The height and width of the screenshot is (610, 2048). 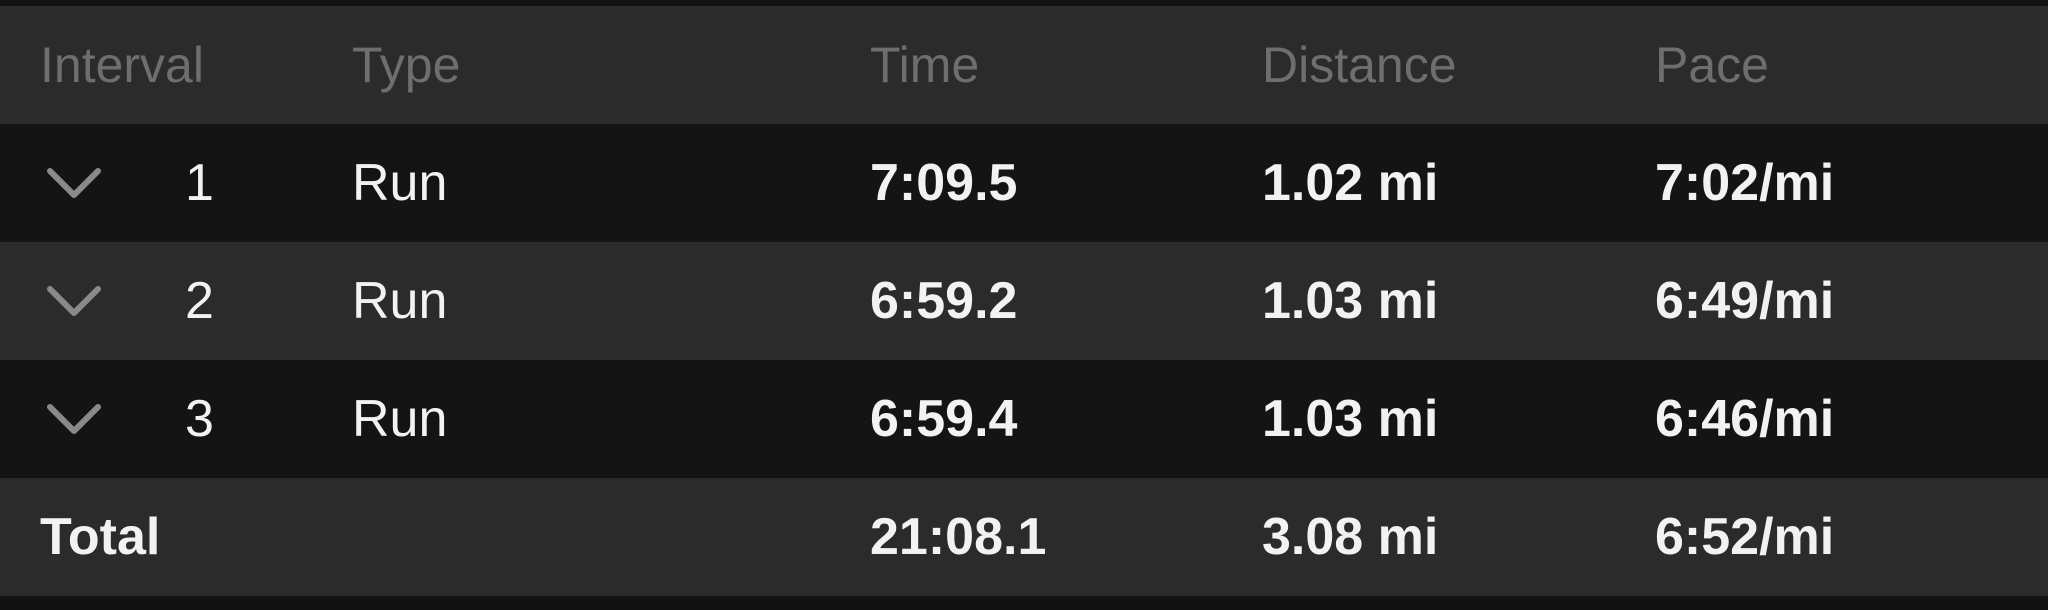 What do you see at coordinates (1350, 537) in the screenshot?
I see `total-distance: 3.08 mi` at bounding box center [1350, 537].